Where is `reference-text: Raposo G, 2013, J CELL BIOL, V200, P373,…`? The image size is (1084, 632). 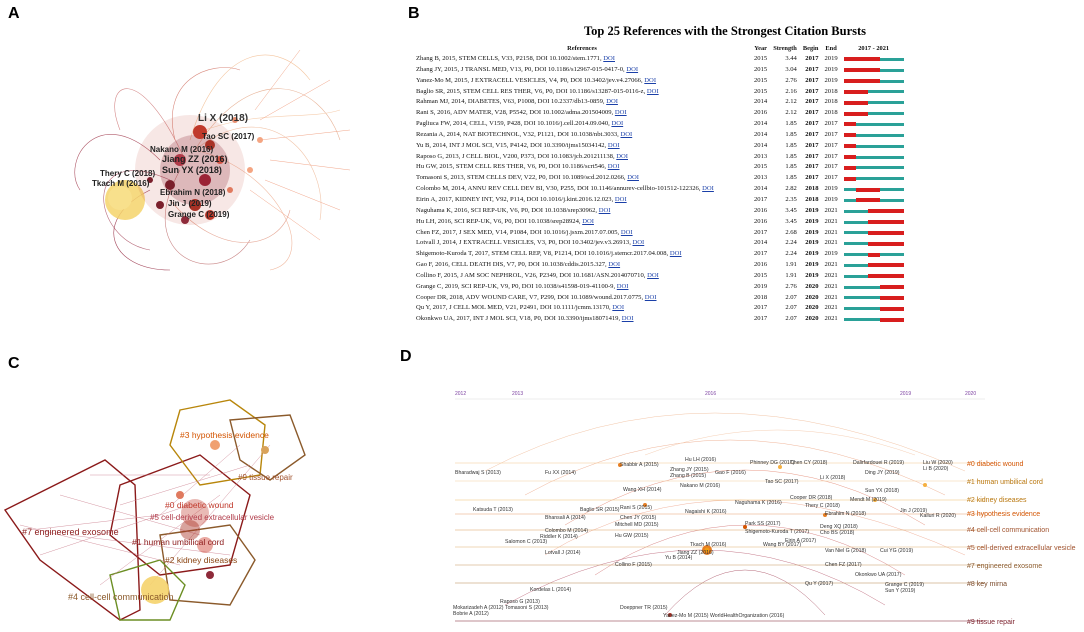 reference-text: Raposo G, 2013, J CELL BIOL, V200, P373,… is located at coordinates (515, 156).